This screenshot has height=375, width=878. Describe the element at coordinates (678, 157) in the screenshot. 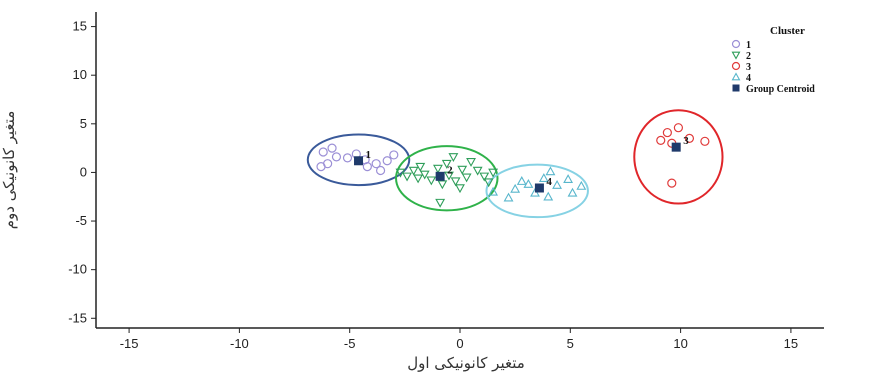

I see `cluster-3-ellipse` at that location.